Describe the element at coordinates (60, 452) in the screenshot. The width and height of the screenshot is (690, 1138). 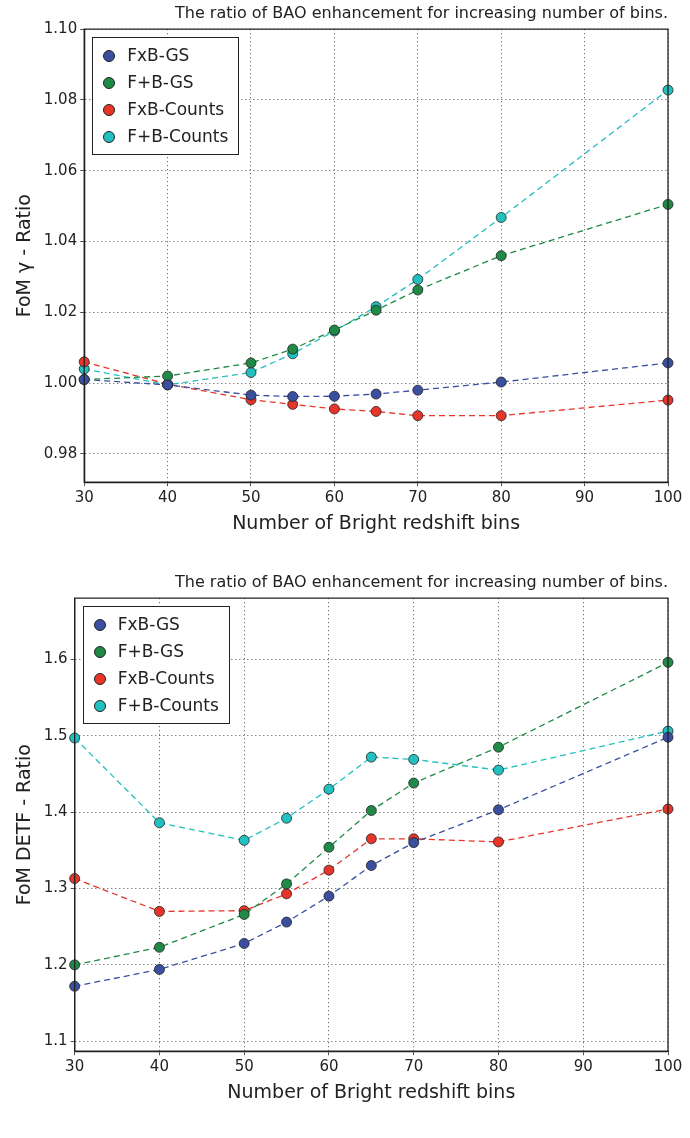
I see `y-tick-label: 0.98` at that location.